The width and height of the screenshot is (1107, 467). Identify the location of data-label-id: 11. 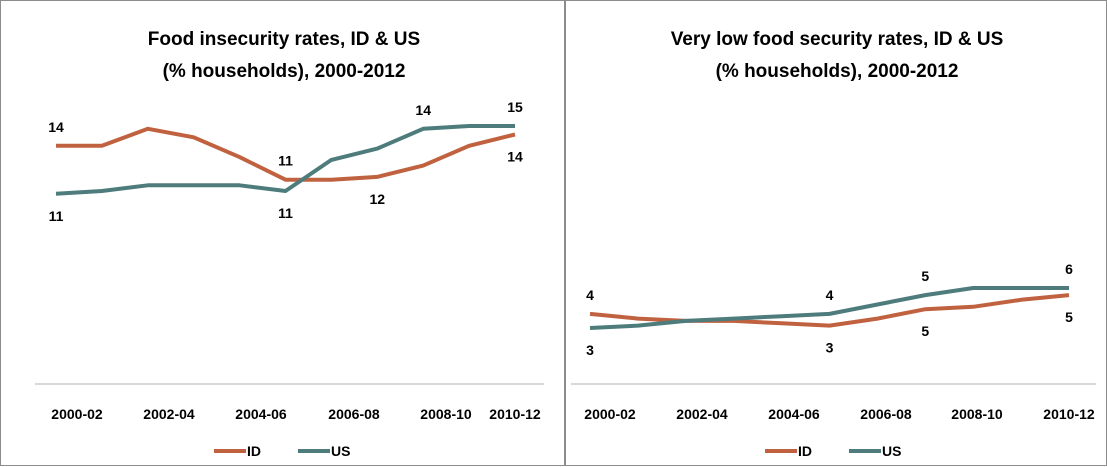
(285, 161).